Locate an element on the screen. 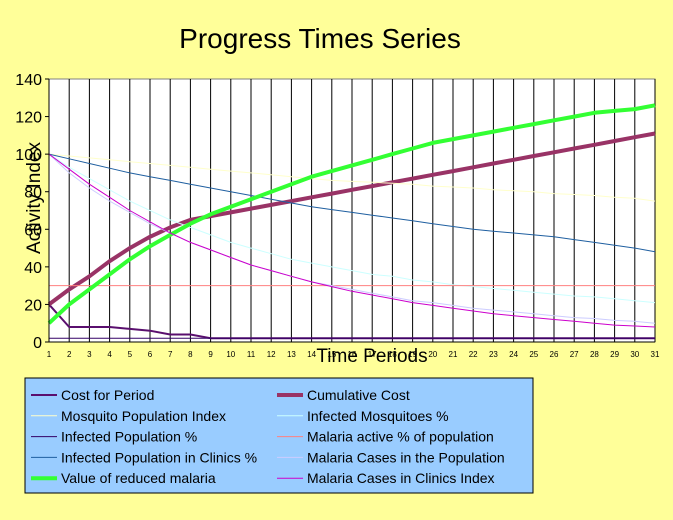 The height and width of the screenshot is (520, 673). legend-label: Infected Population % is located at coordinates (129, 437).